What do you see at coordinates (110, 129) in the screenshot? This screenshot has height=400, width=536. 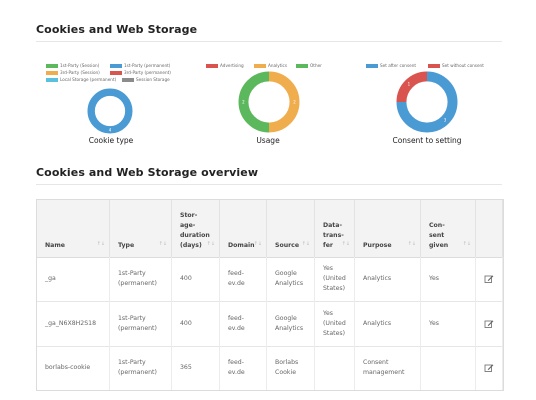 I see `donut-slice-label: 4` at bounding box center [110, 129].